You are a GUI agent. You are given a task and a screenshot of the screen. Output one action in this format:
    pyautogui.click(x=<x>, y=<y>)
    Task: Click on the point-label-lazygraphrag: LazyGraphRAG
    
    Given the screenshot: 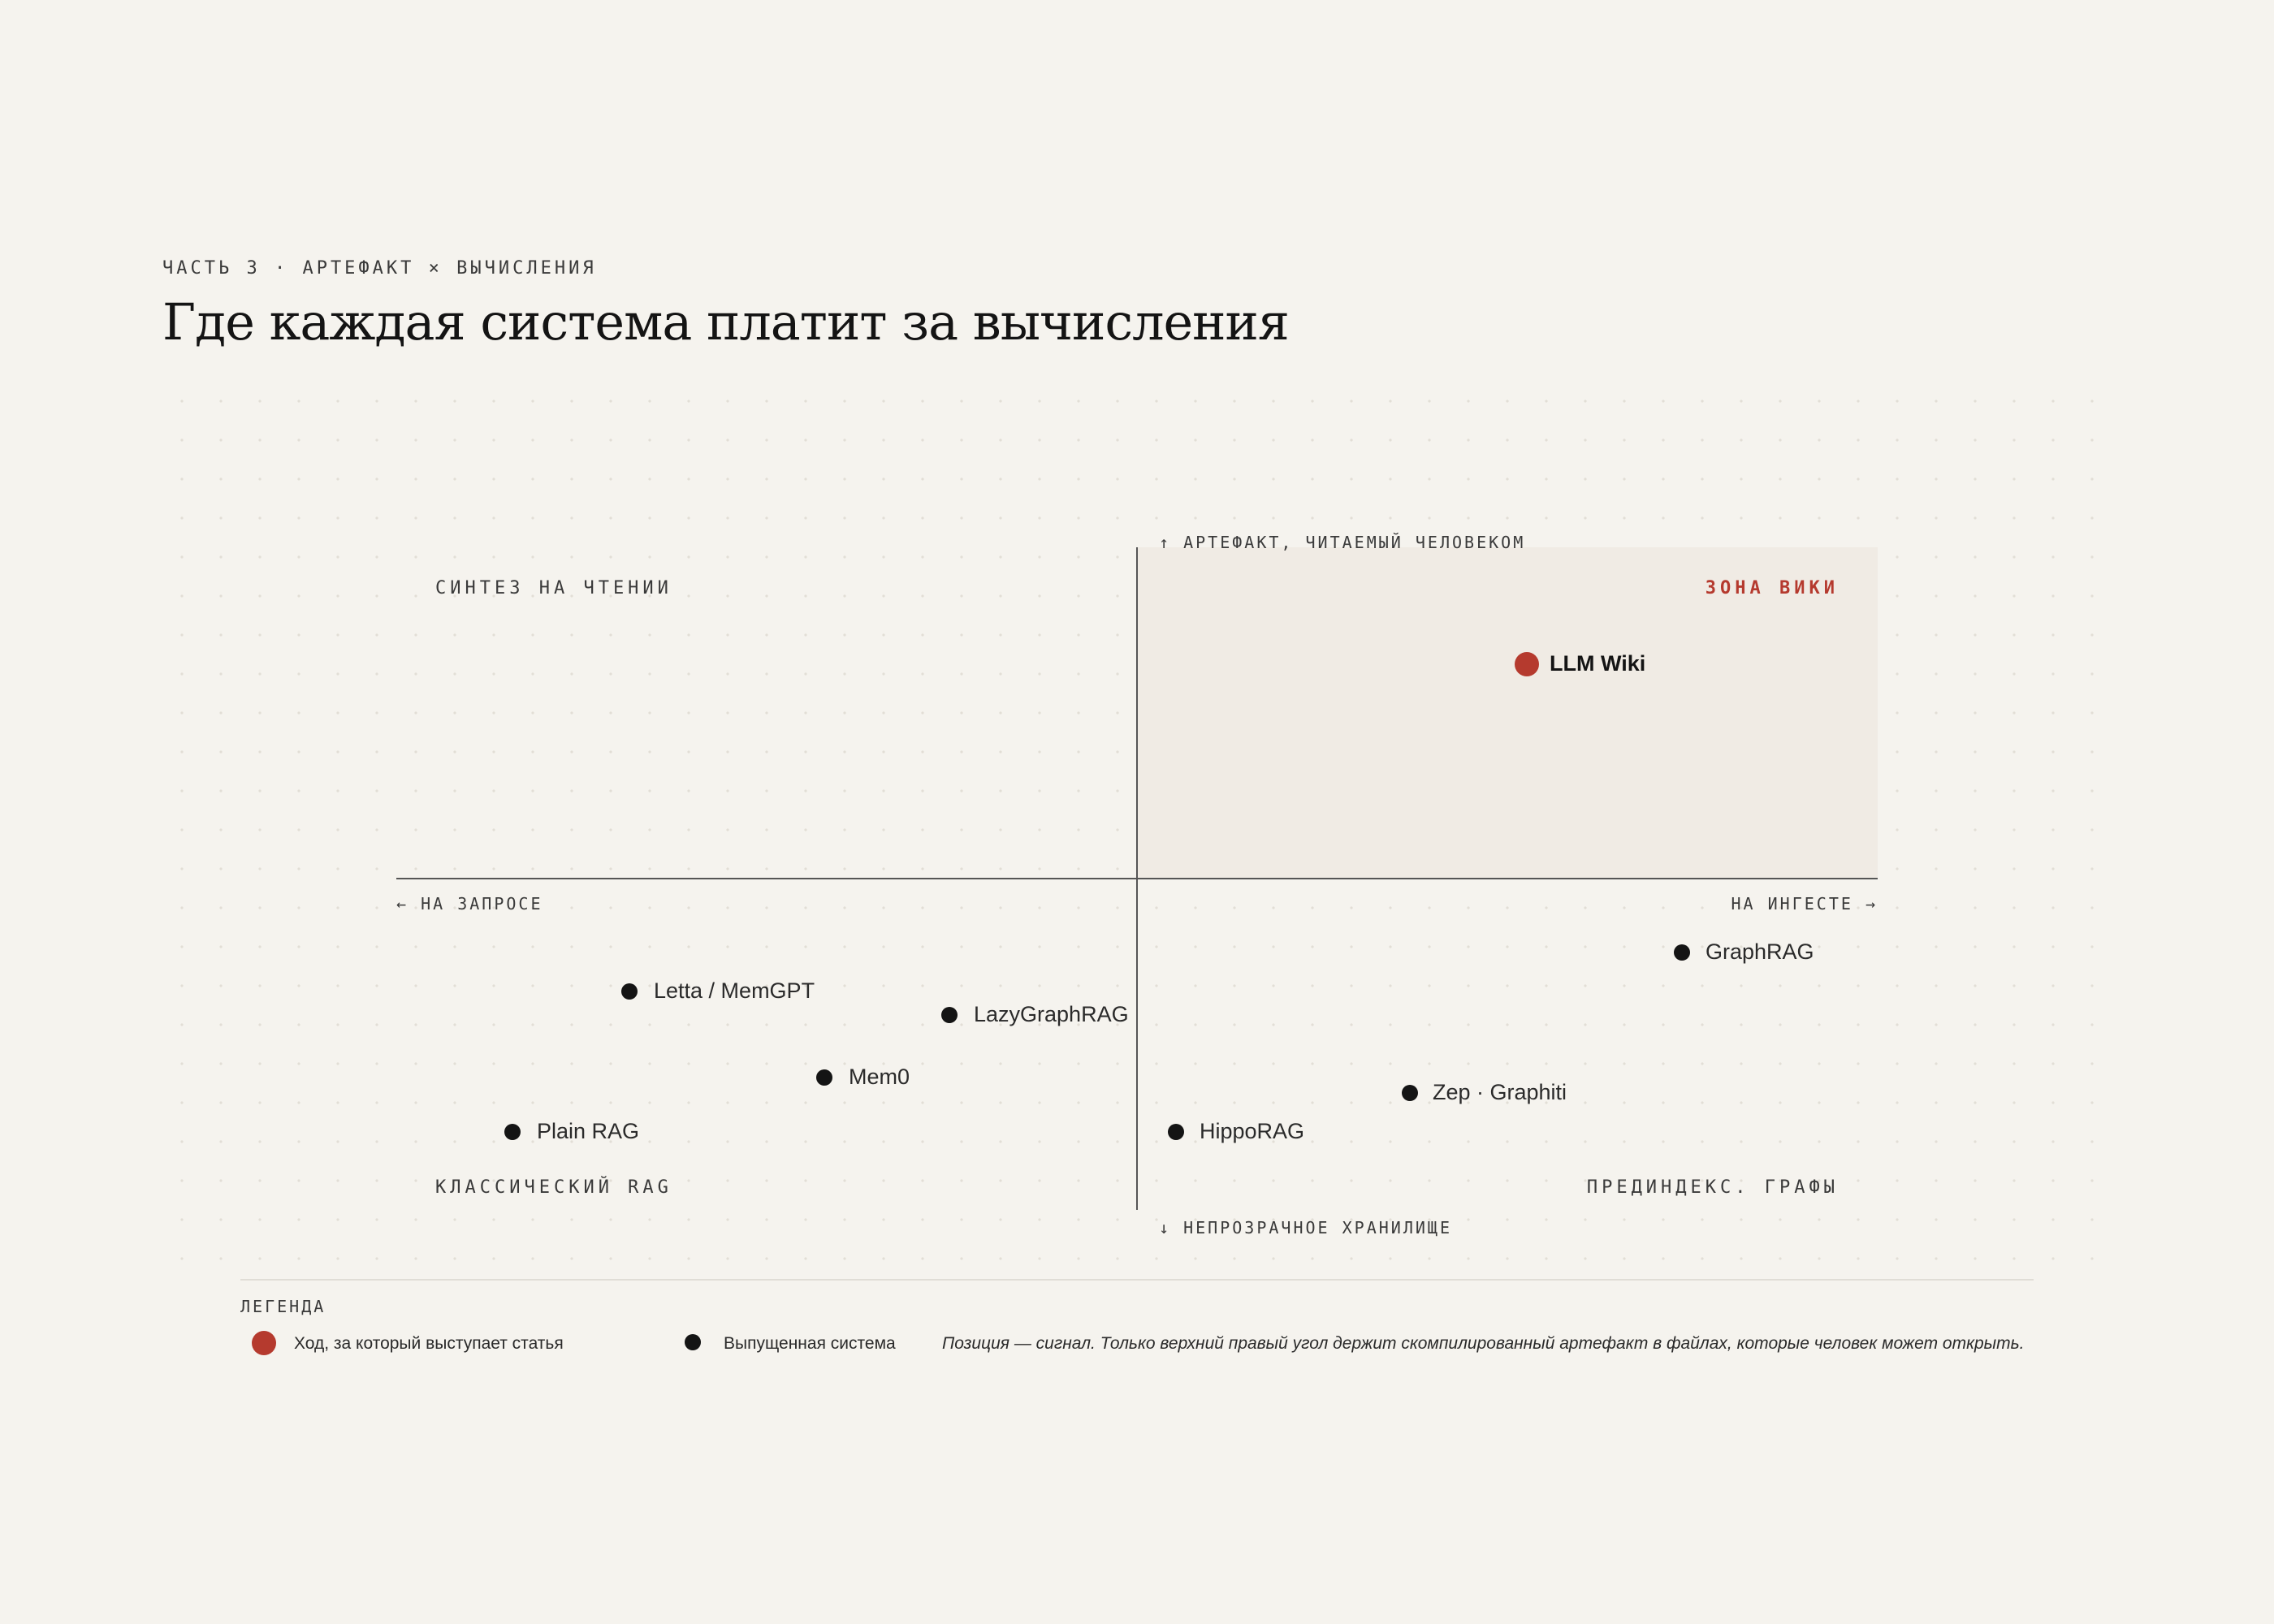 What is the action you would take?
    pyautogui.click(x=1051, y=1014)
    